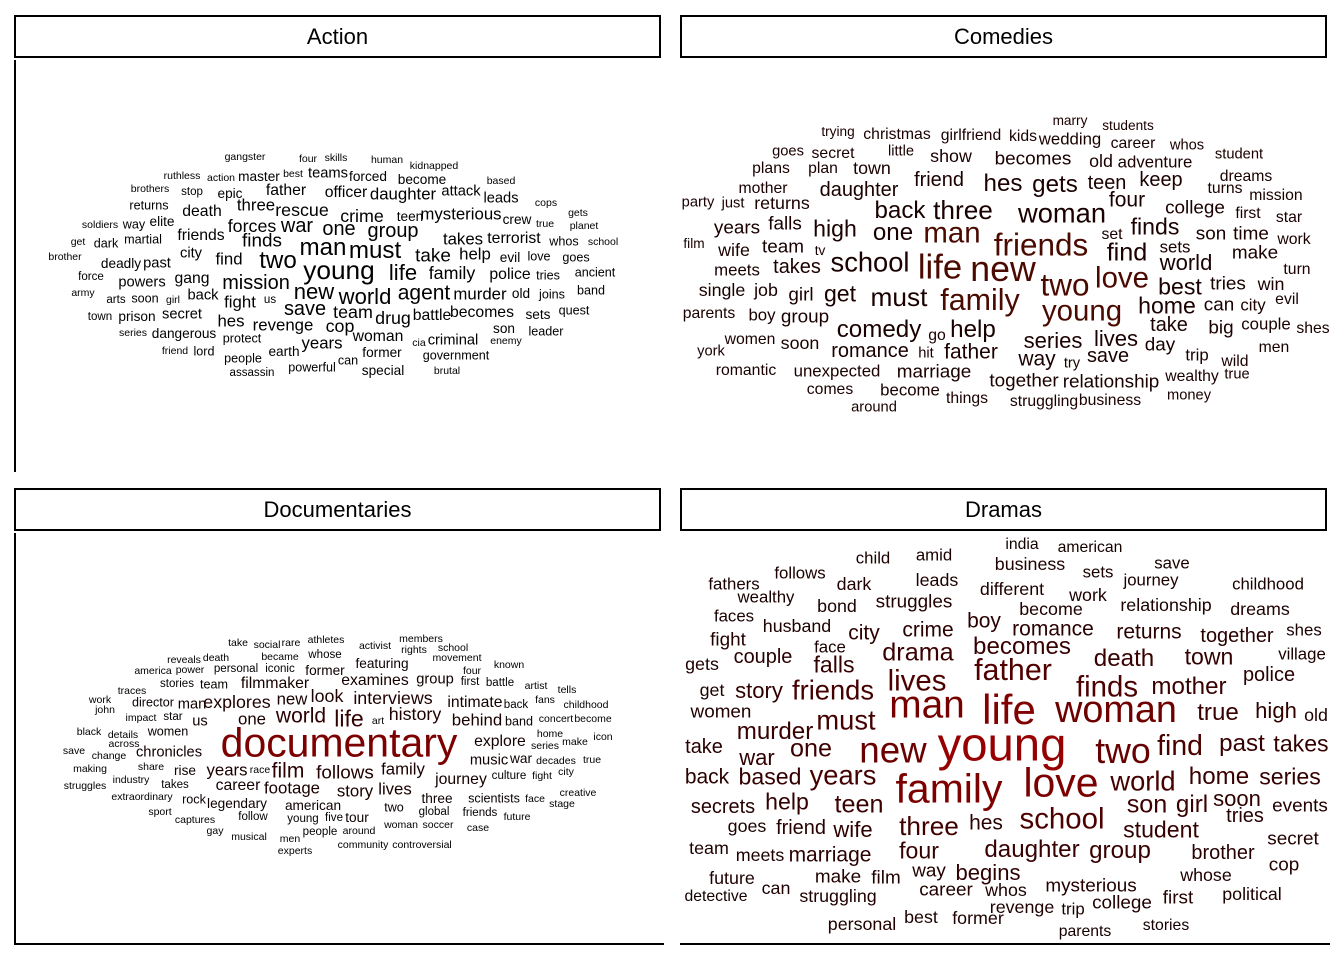  What do you see at coordinates (184, 334) in the screenshot?
I see `cloud-word: dangerous` at bounding box center [184, 334].